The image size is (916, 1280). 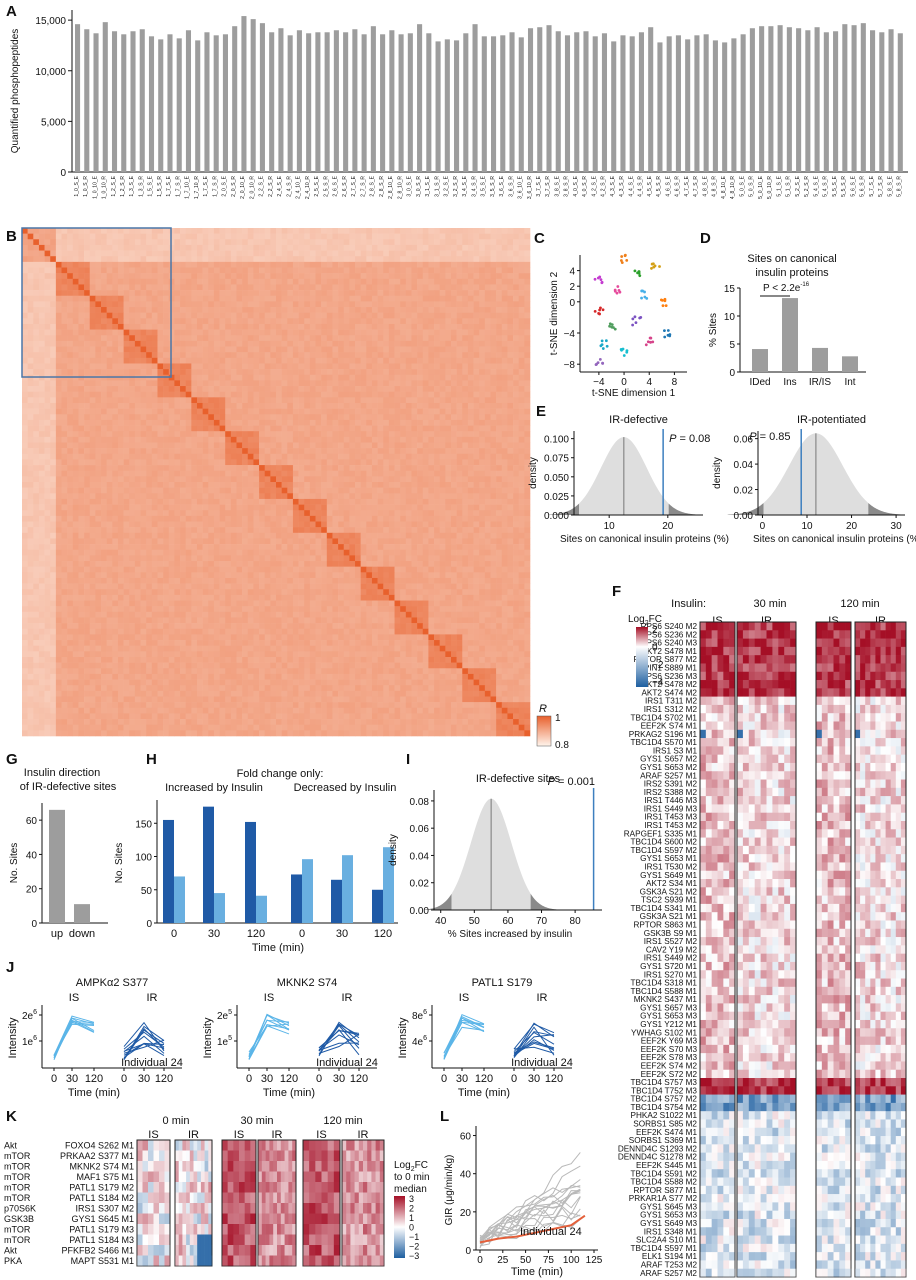 I want to click on a-category-label: 4_8_S_E, so click(x=705, y=185).